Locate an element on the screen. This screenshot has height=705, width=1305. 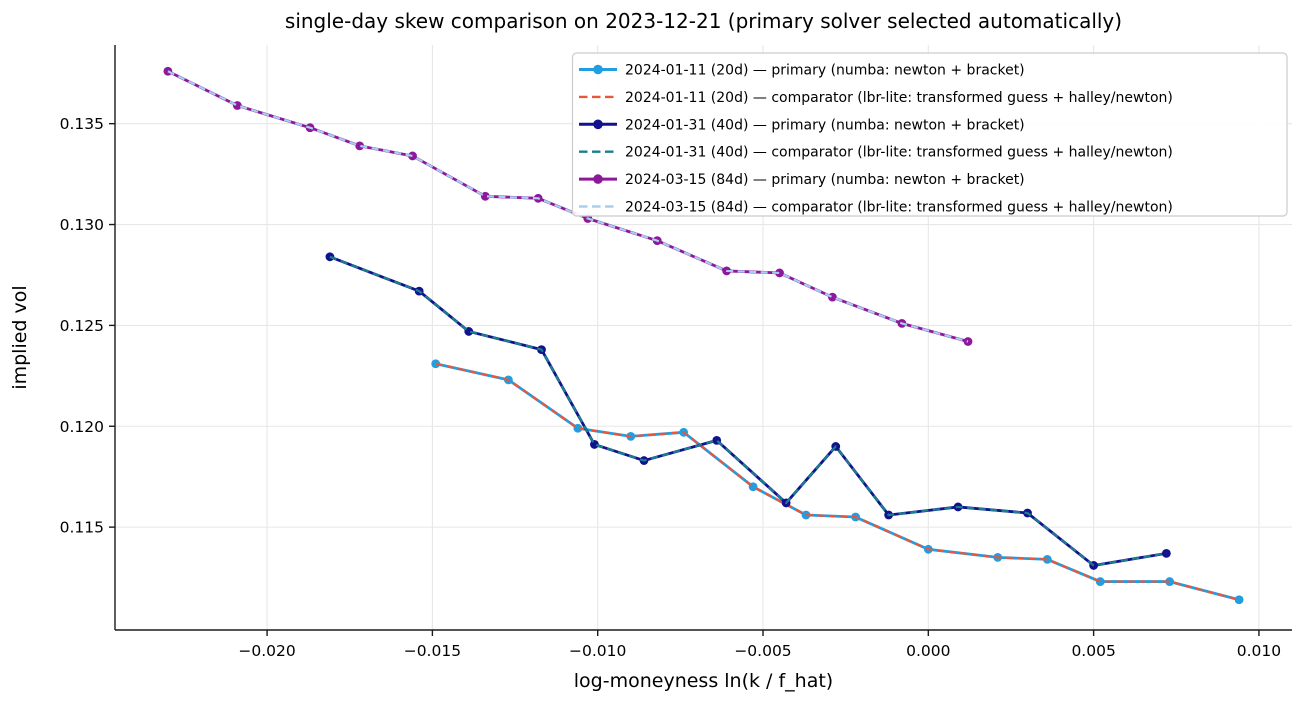
y-axis-label: implied vol is located at coordinates (20, 337).